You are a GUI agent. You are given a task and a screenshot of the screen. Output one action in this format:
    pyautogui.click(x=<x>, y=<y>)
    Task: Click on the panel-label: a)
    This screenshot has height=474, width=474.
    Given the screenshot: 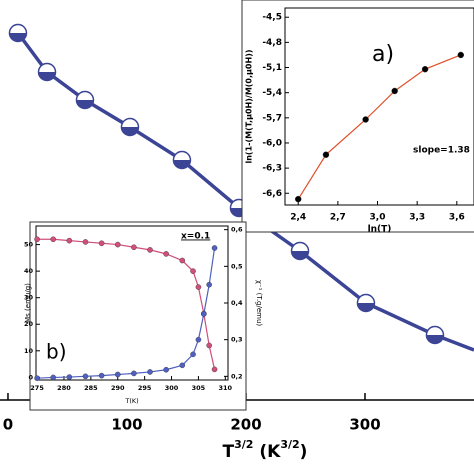 What is the action you would take?
    pyautogui.click(x=383, y=54)
    